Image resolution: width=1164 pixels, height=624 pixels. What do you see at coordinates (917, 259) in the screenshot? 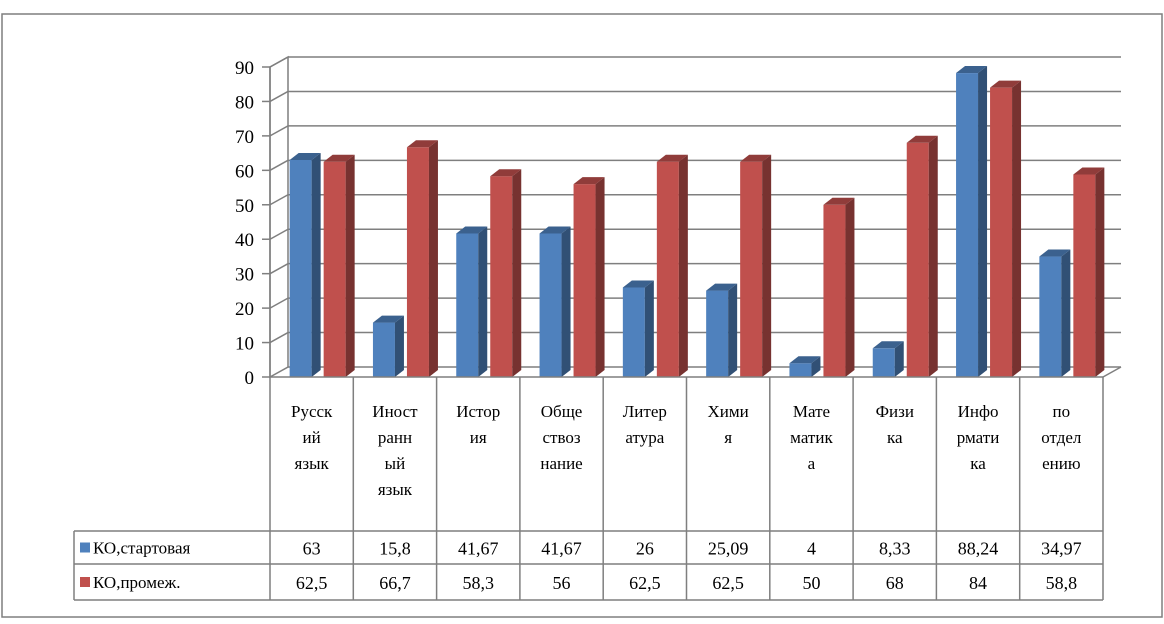
I see `bar-s2-c8-front` at bounding box center [917, 259].